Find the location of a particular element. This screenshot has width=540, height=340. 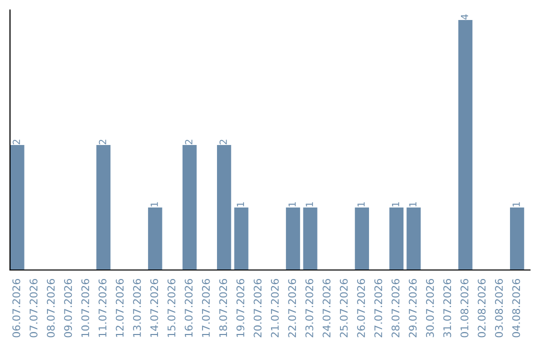

x-tick-label: 30.07.2026 is located at coordinates (430, 308).